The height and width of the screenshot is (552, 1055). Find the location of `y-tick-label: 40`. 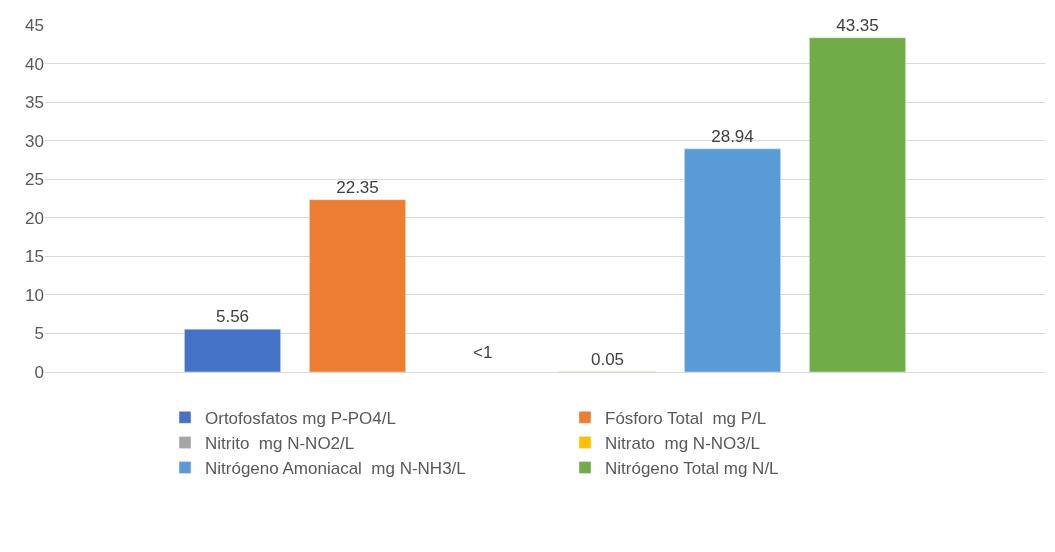

y-tick-label: 40 is located at coordinates (34, 64).